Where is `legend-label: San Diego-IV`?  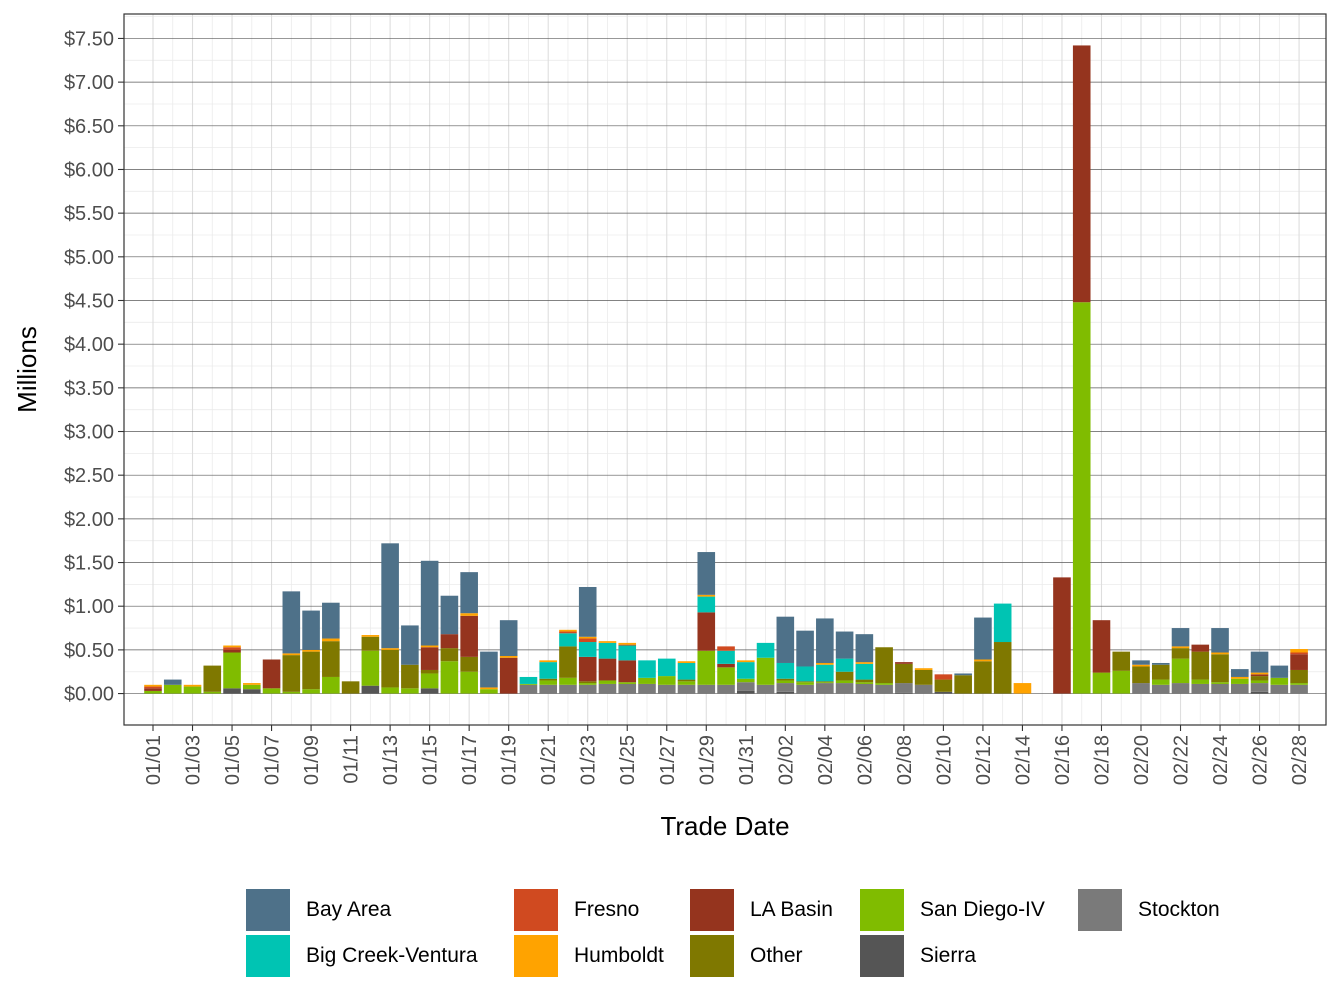
legend-label: San Diego-IV is located at coordinates (982, 909).